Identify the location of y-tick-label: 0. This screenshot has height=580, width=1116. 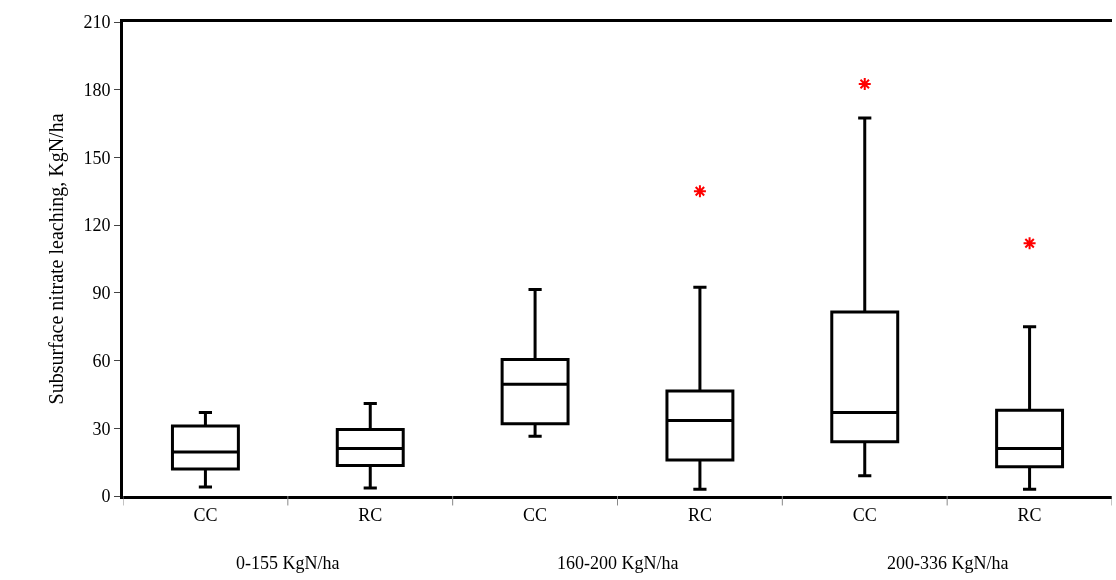
(106, 496).